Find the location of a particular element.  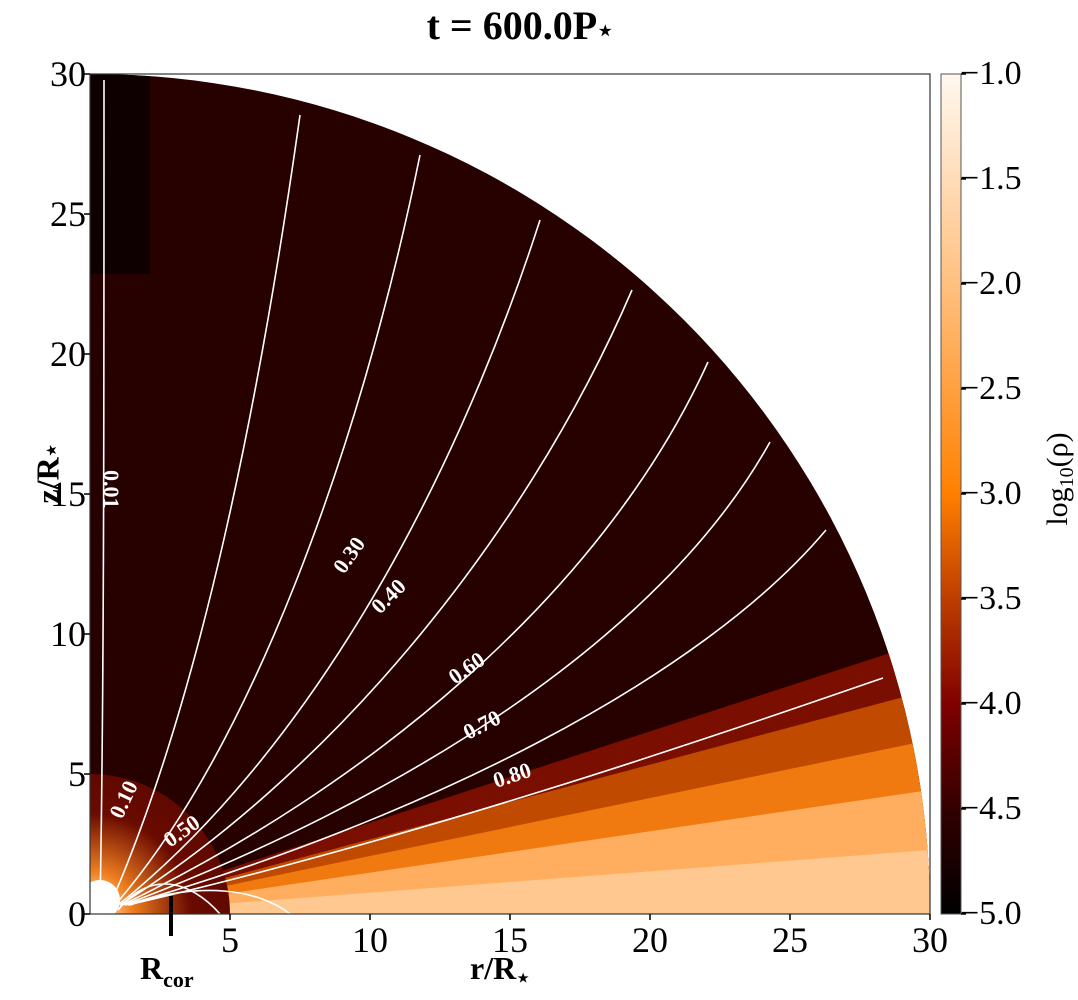

y-tick: 5 is located at coordinates (77, 774).